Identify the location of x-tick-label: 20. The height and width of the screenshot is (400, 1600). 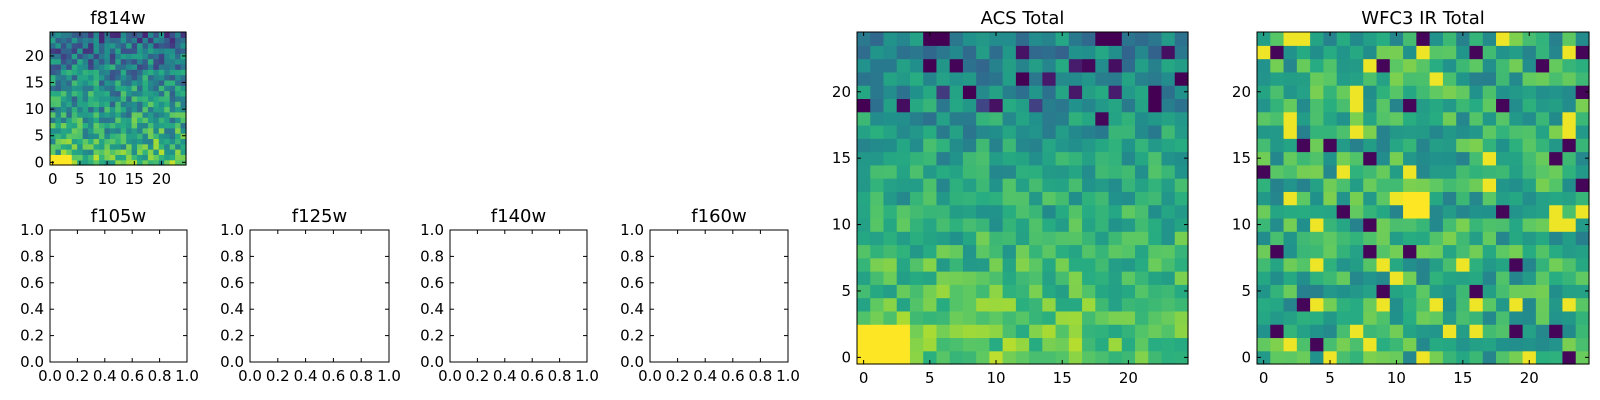
(1529, 378).